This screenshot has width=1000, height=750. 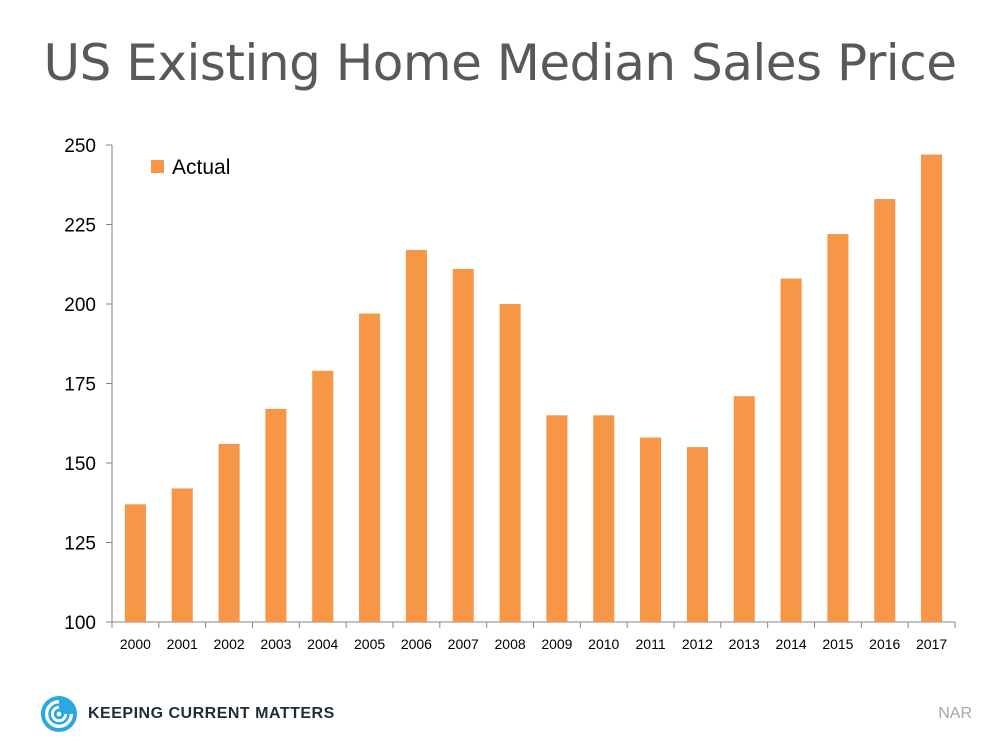 What do you see at coordinates (837, 644) in the screenshot?
I see `x-tick-label: 2015` at bounding box center [837, 644].